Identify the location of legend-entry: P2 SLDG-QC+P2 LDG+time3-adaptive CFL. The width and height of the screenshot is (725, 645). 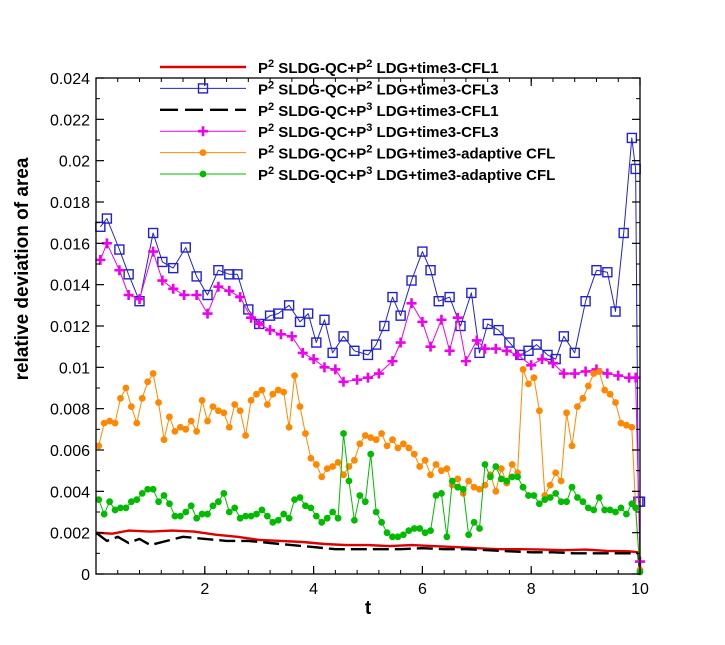
(357, 153).